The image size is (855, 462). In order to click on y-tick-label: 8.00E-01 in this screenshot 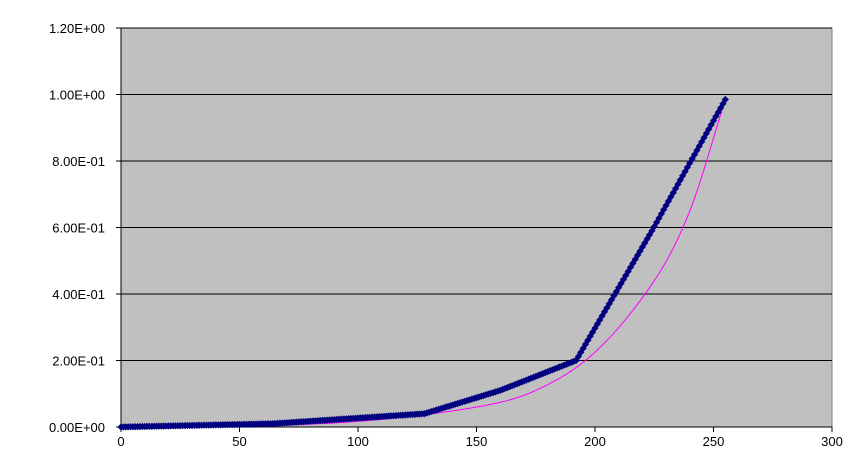, I will do `click(78, 161)`.